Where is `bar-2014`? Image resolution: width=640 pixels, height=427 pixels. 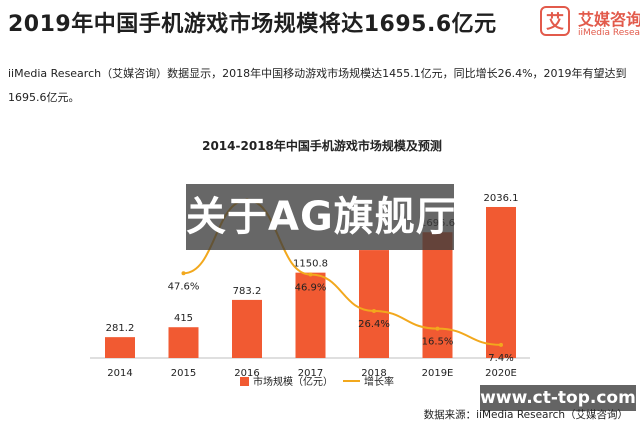 bar-2014 is located at coordinates (120, 347).